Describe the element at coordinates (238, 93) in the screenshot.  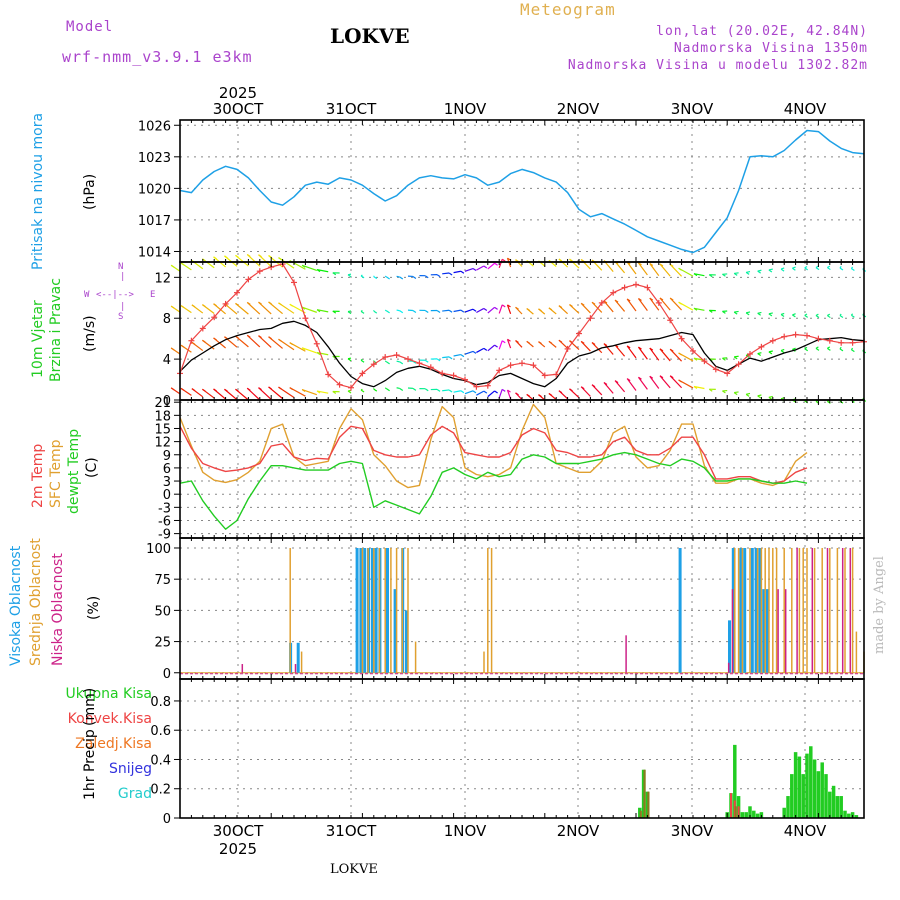
I see `year-label-top: 2025` at that location.